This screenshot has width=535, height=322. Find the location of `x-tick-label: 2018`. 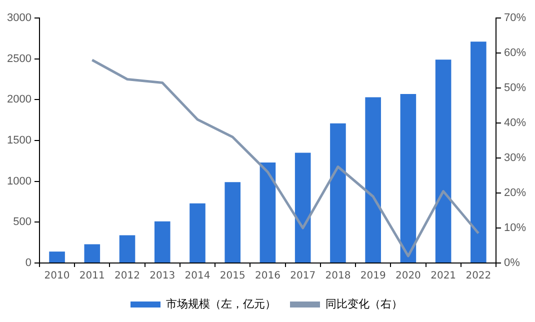

x-tick-label: 2018 is located at coordinates (338, 276).